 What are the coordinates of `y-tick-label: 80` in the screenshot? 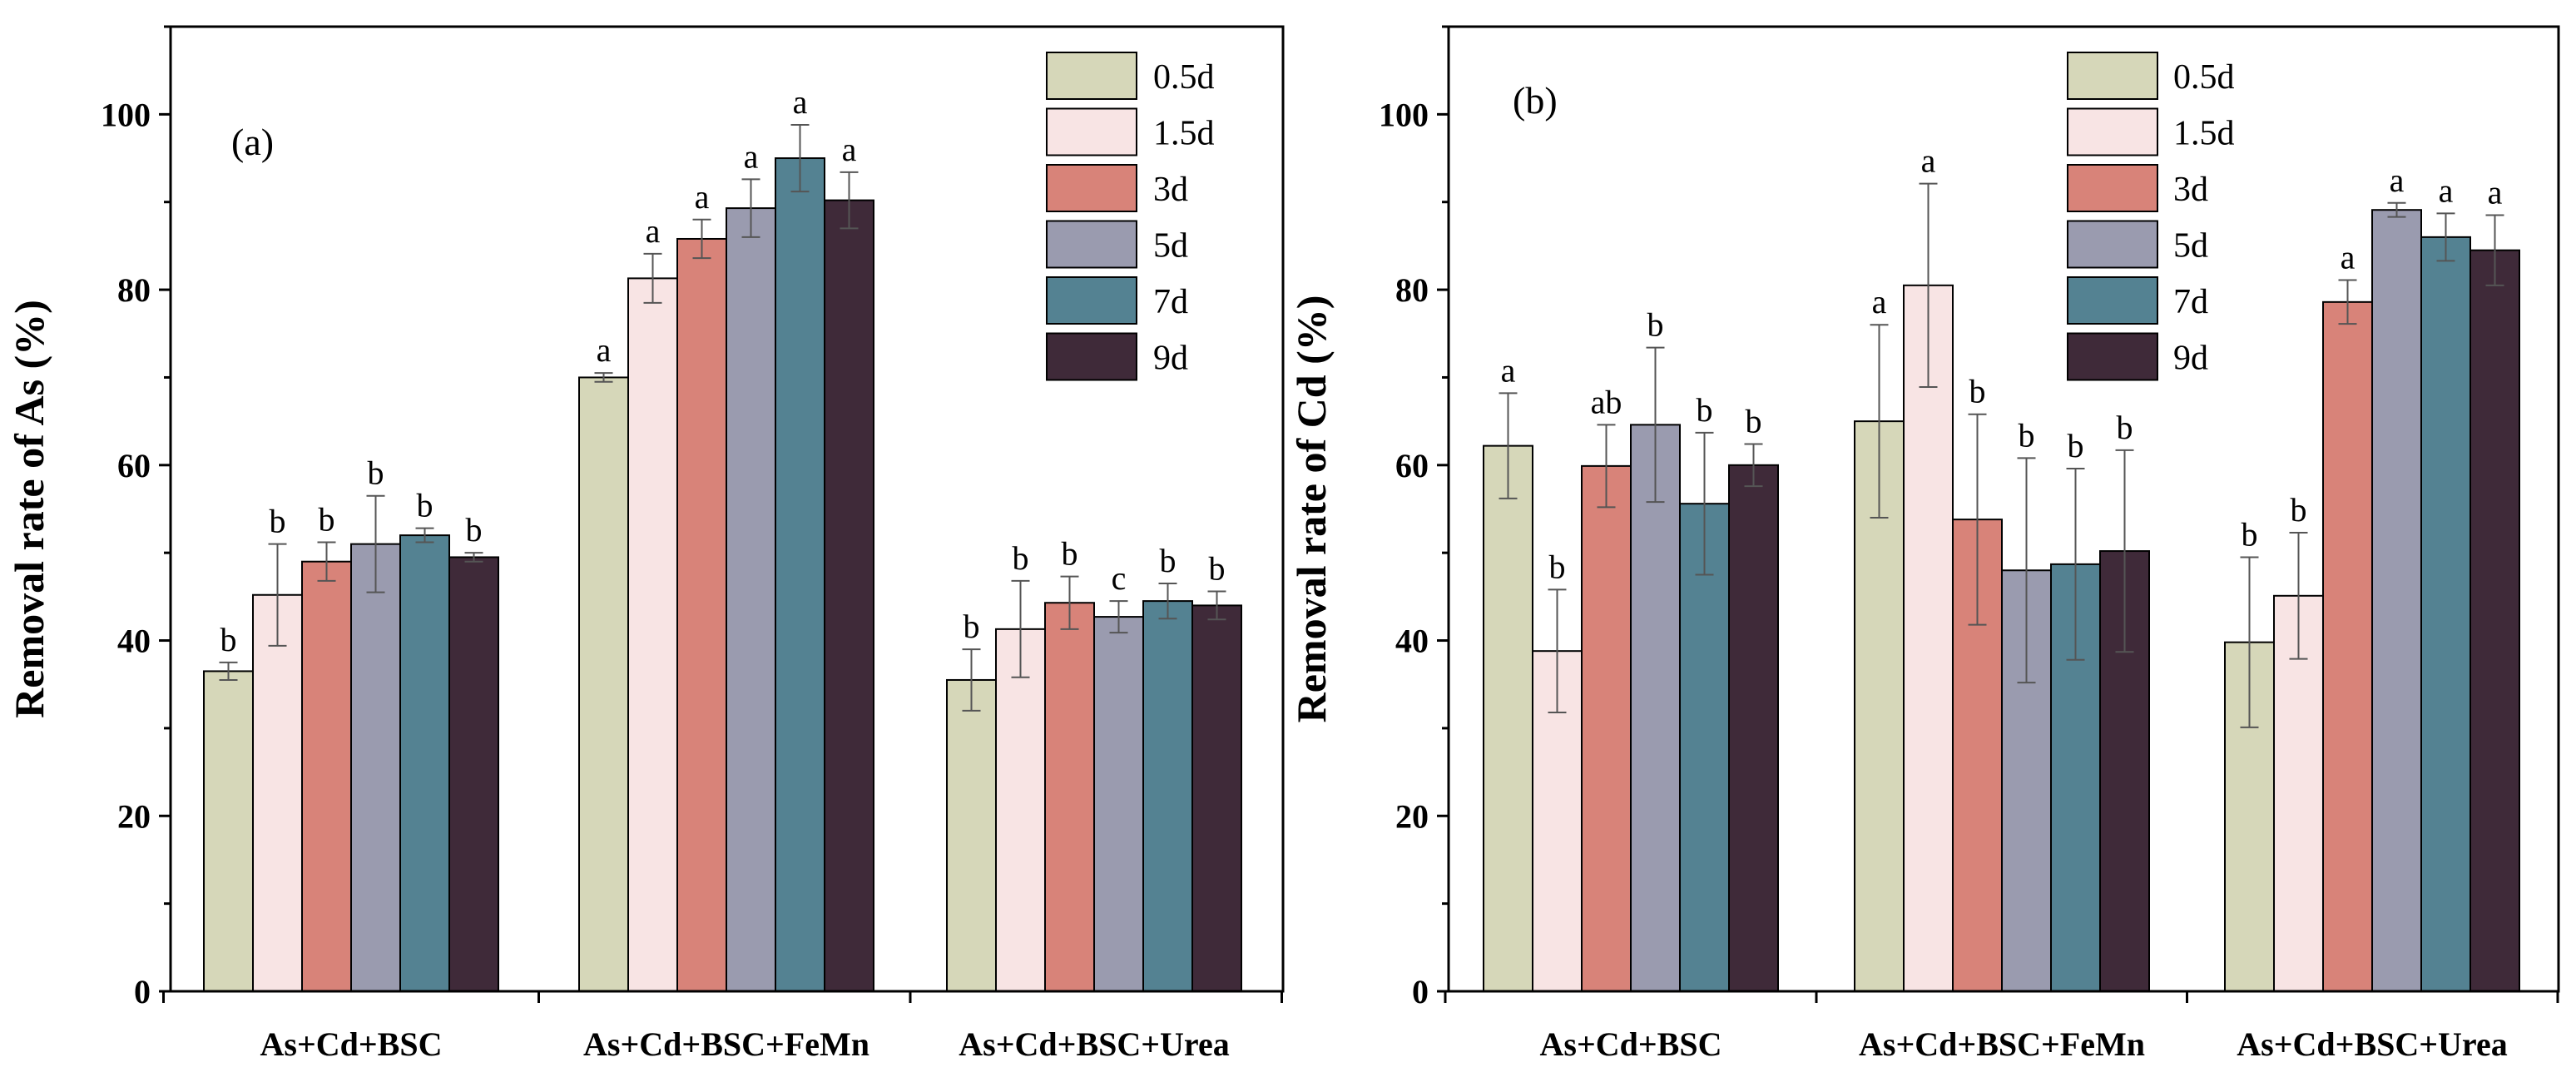 It's located at (1412, 290).